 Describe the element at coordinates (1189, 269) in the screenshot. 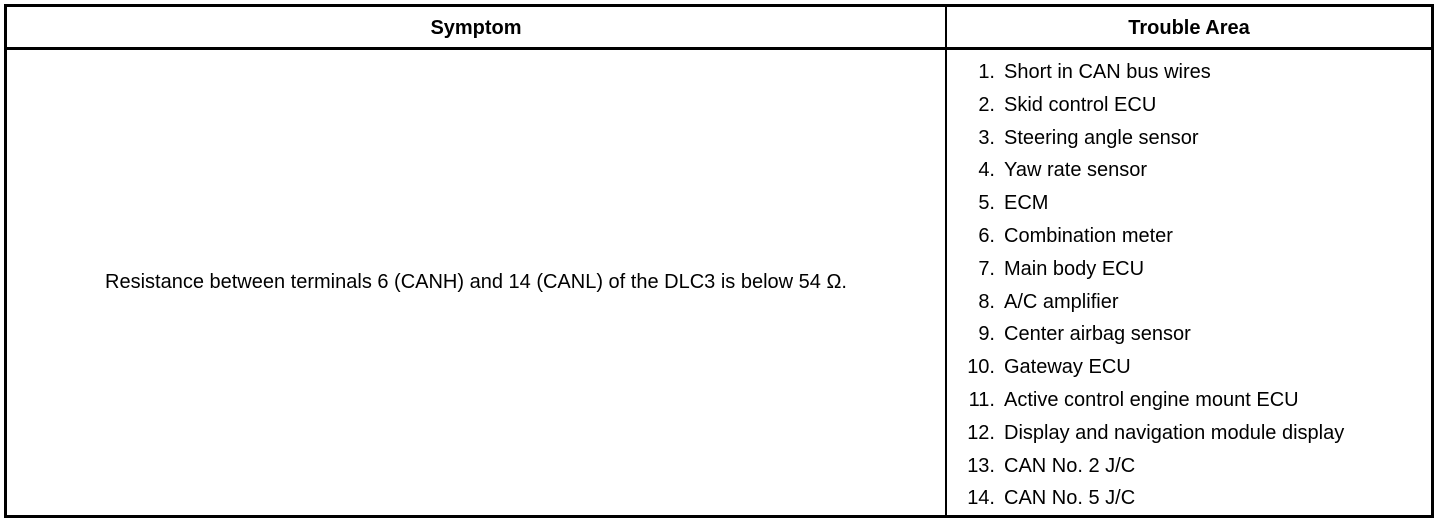

I see `list-item: 7. Main body ECU` at that location.